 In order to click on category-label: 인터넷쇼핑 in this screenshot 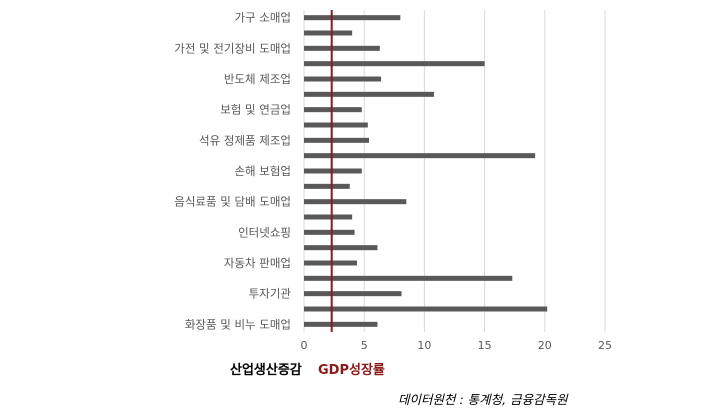, I will do `click(264, 232)`.